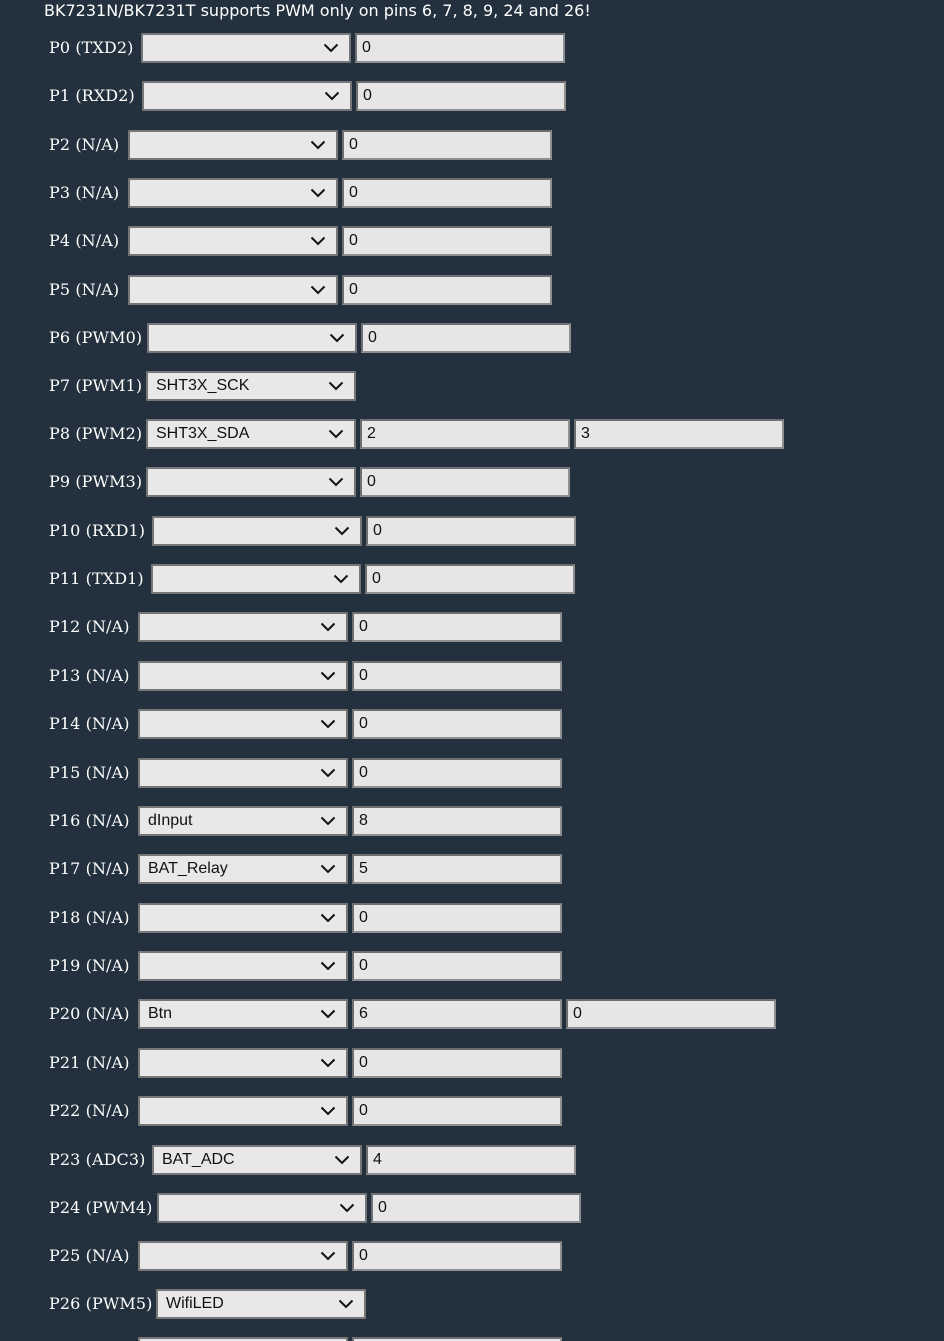  I want to click on pin-row: P8 (PWM2) SHT3X_SDA, so click(472, 434).